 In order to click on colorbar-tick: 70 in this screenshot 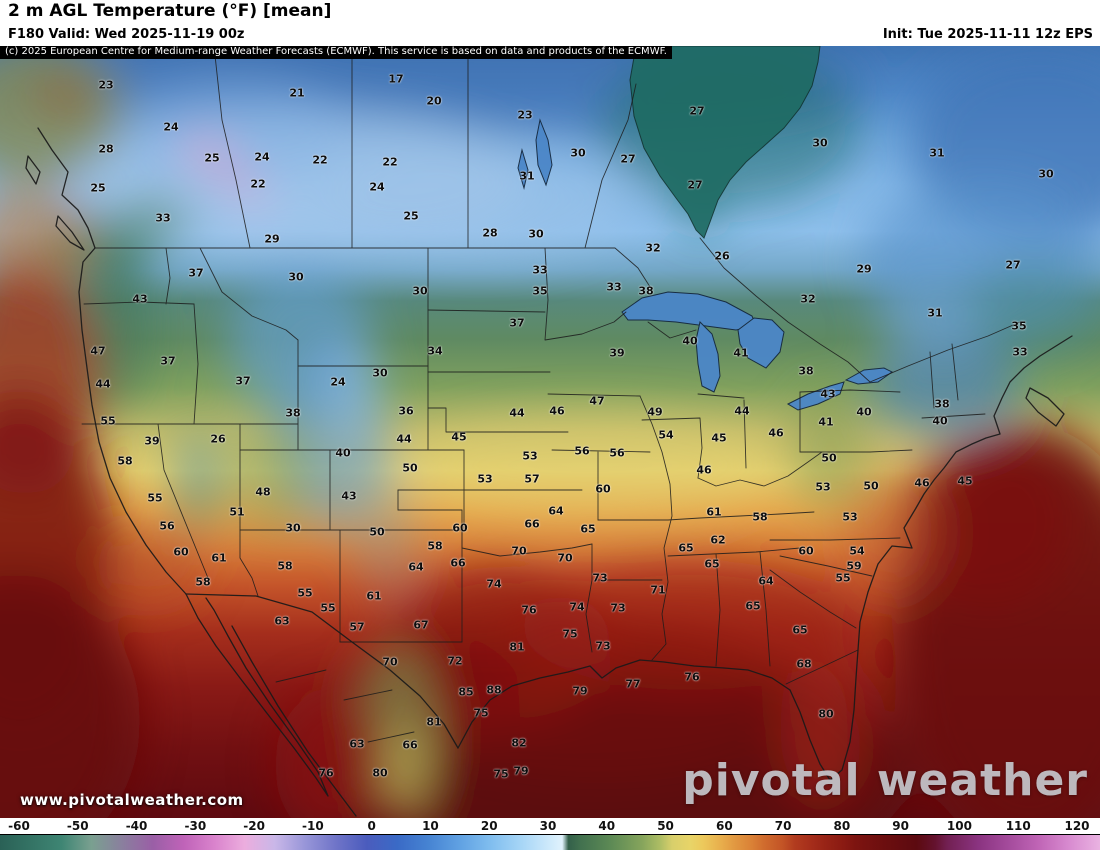, I will do `click(783, 826)`.